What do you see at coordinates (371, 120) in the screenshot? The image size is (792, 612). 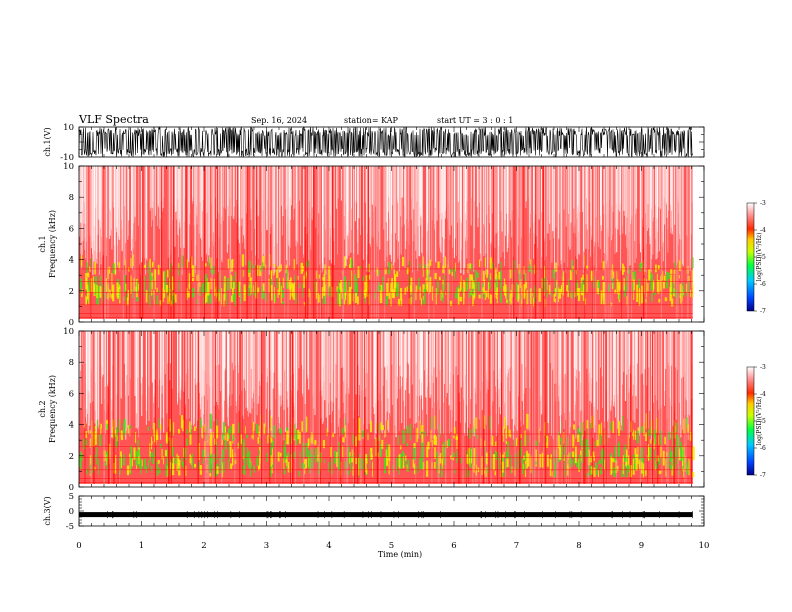 I see `station-label: station= KAP` at bounding box center [371, 120].